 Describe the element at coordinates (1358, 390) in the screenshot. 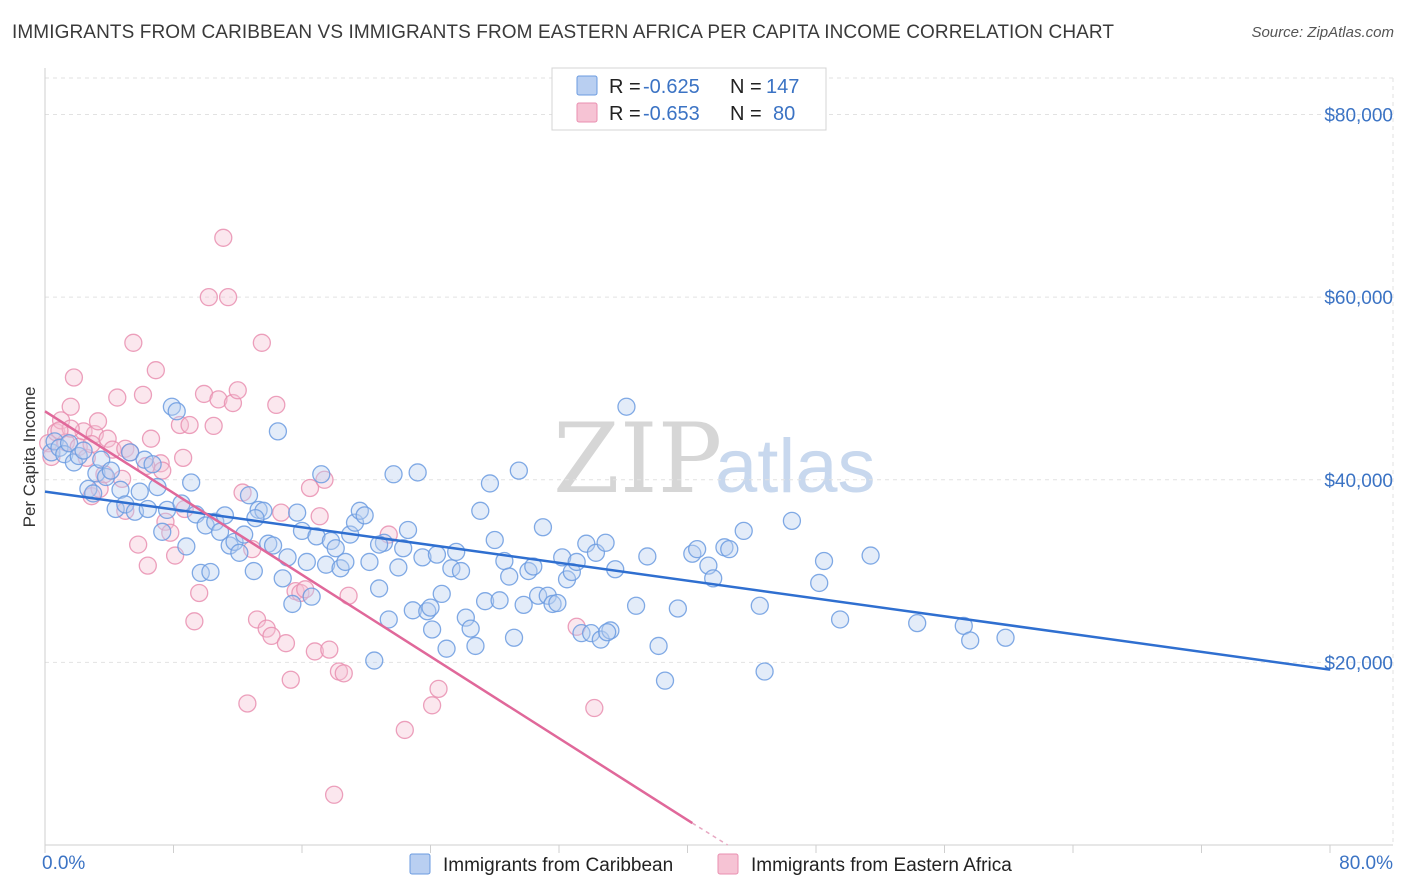

I see `y-tick-labels: $20,000 $40,000 $60,000 $80,000` at that location.